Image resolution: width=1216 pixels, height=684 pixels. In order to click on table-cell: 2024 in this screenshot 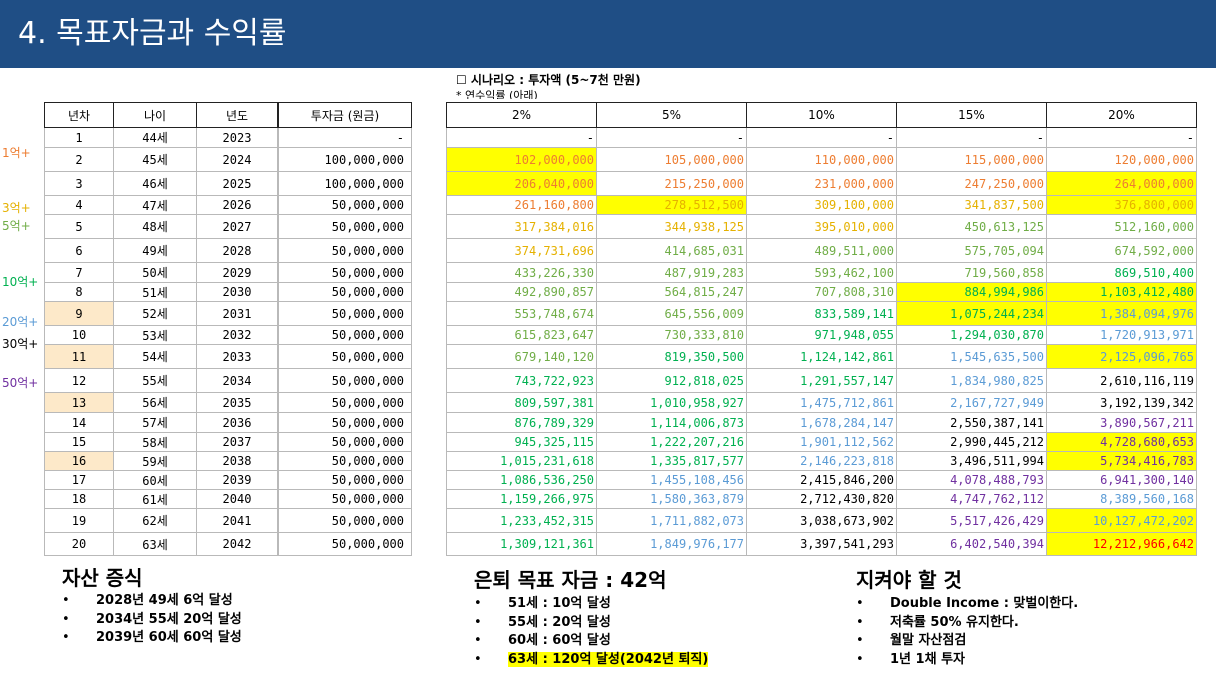, I will do `click(237, 159)`.